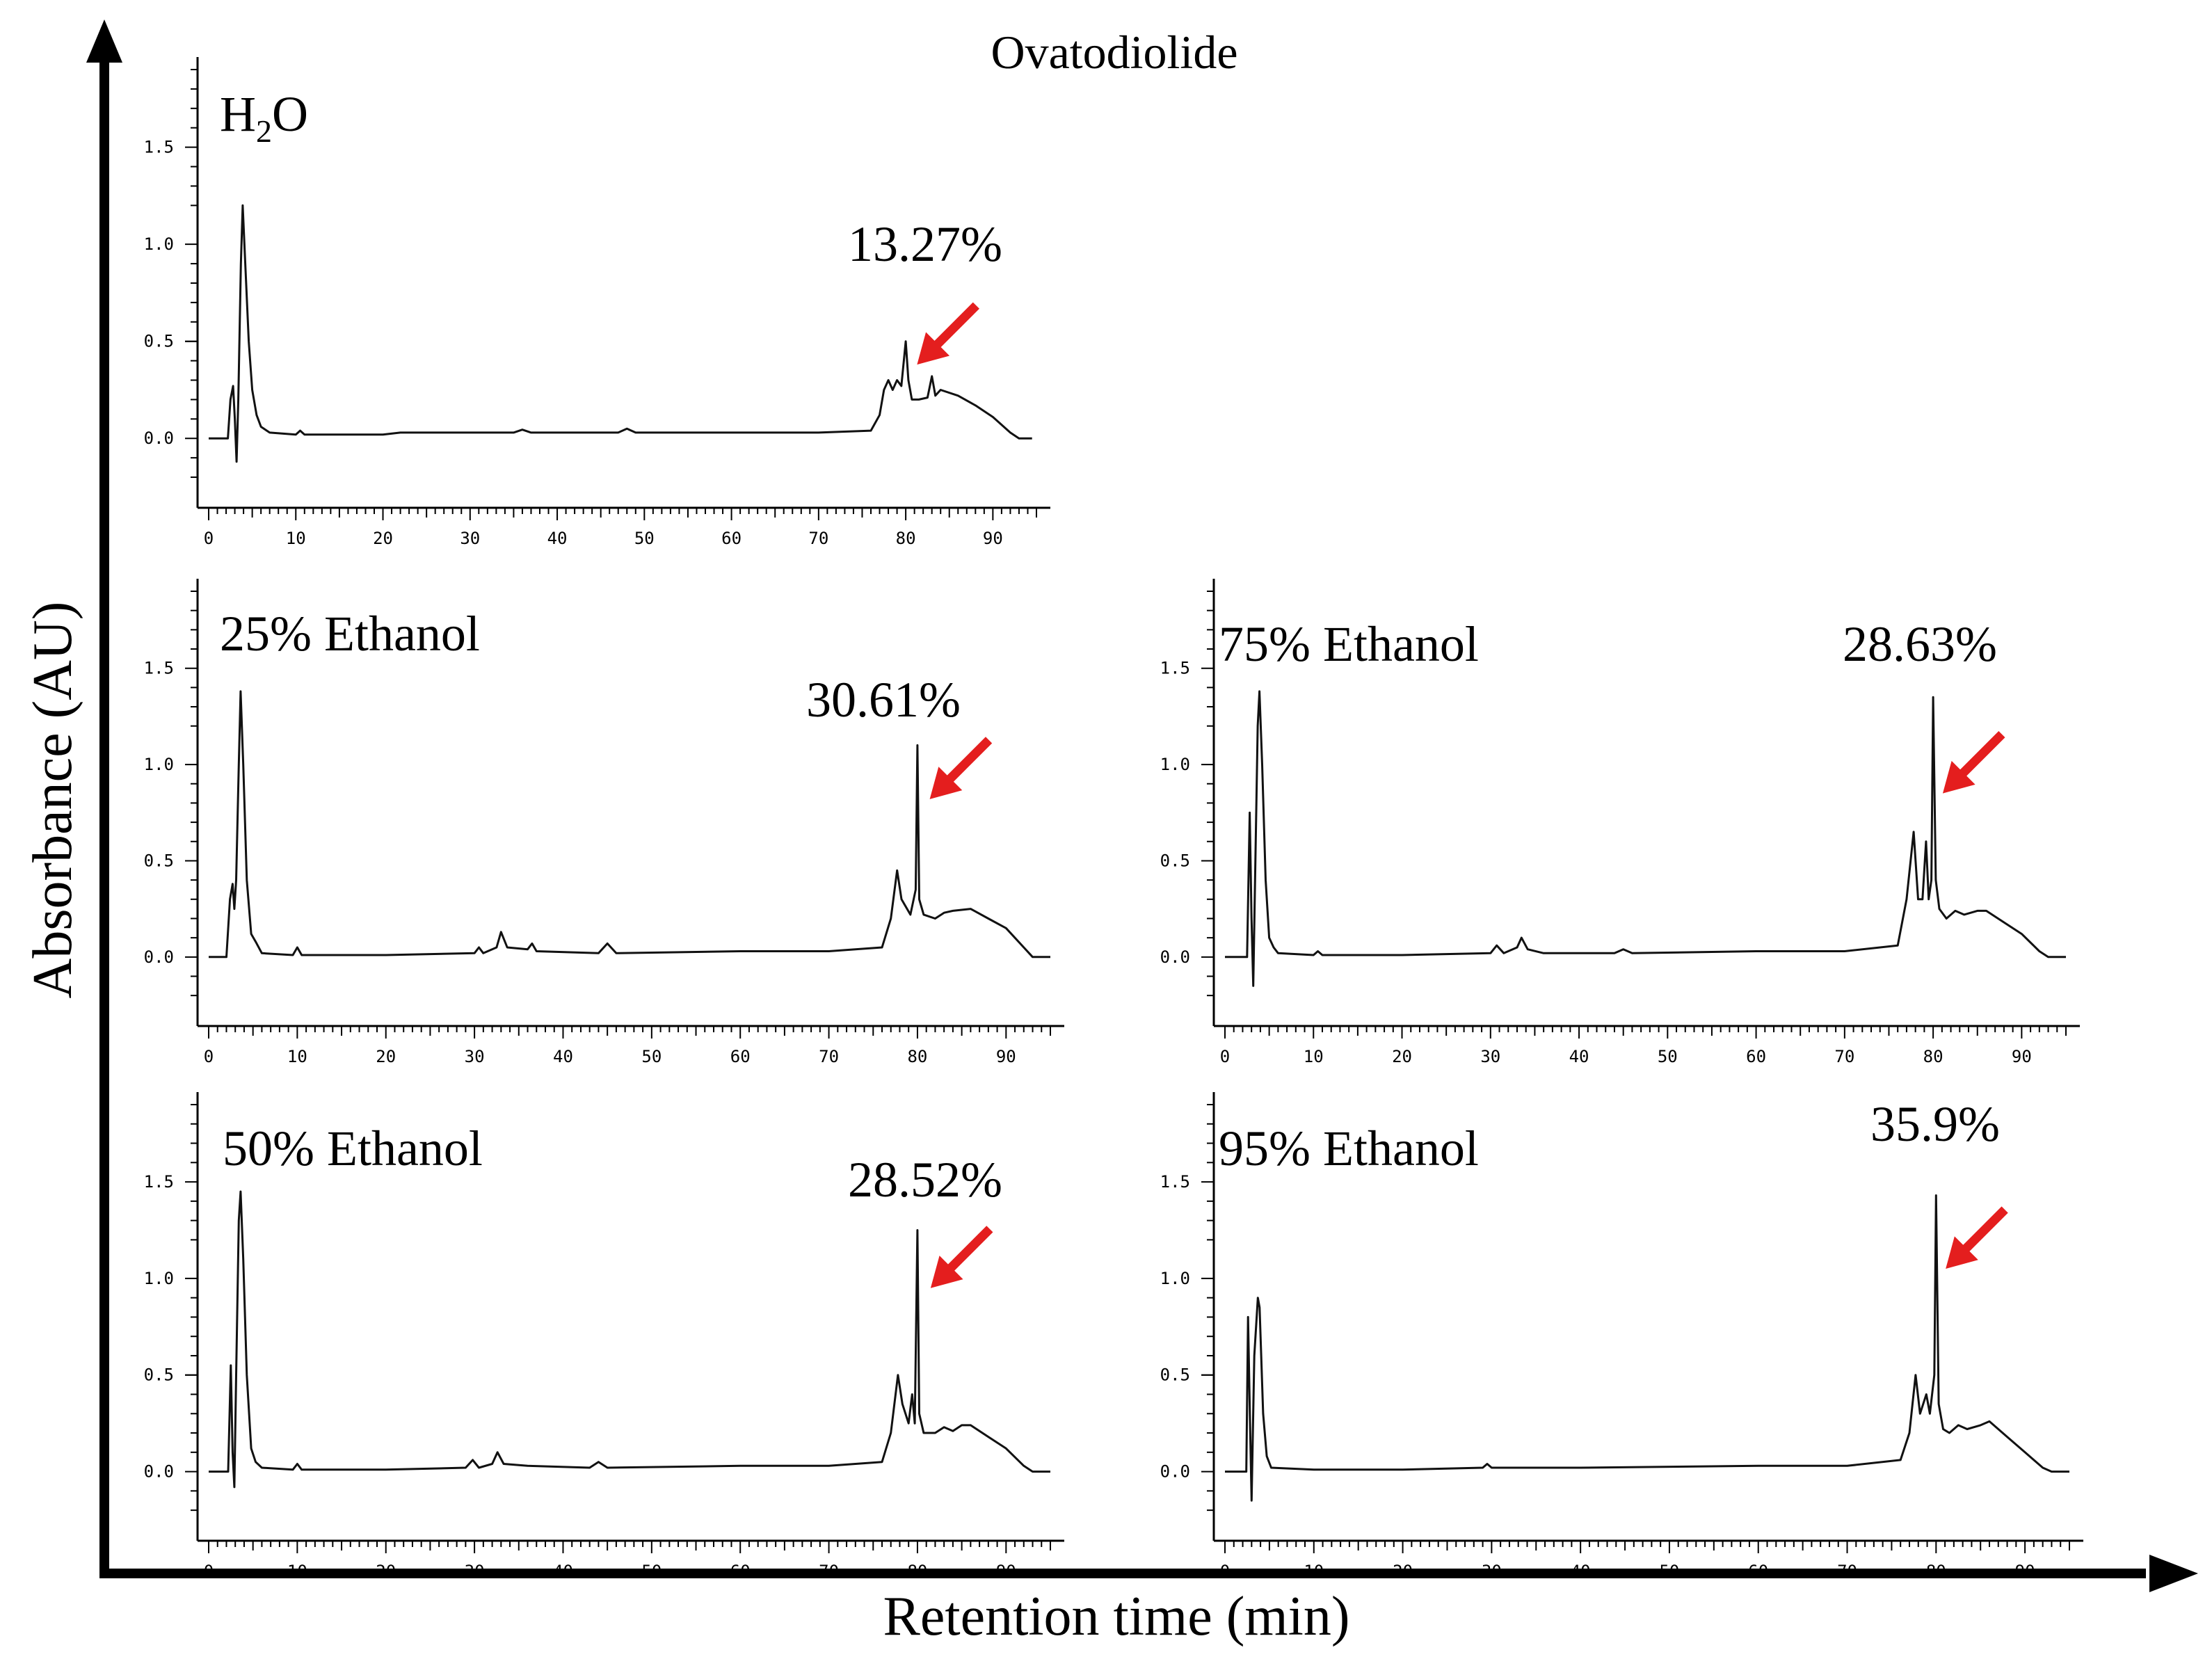  Describe the element at coordinates (1114, 52) in the screenshot. I see `figure-title: Ovatodiolide` at that location.